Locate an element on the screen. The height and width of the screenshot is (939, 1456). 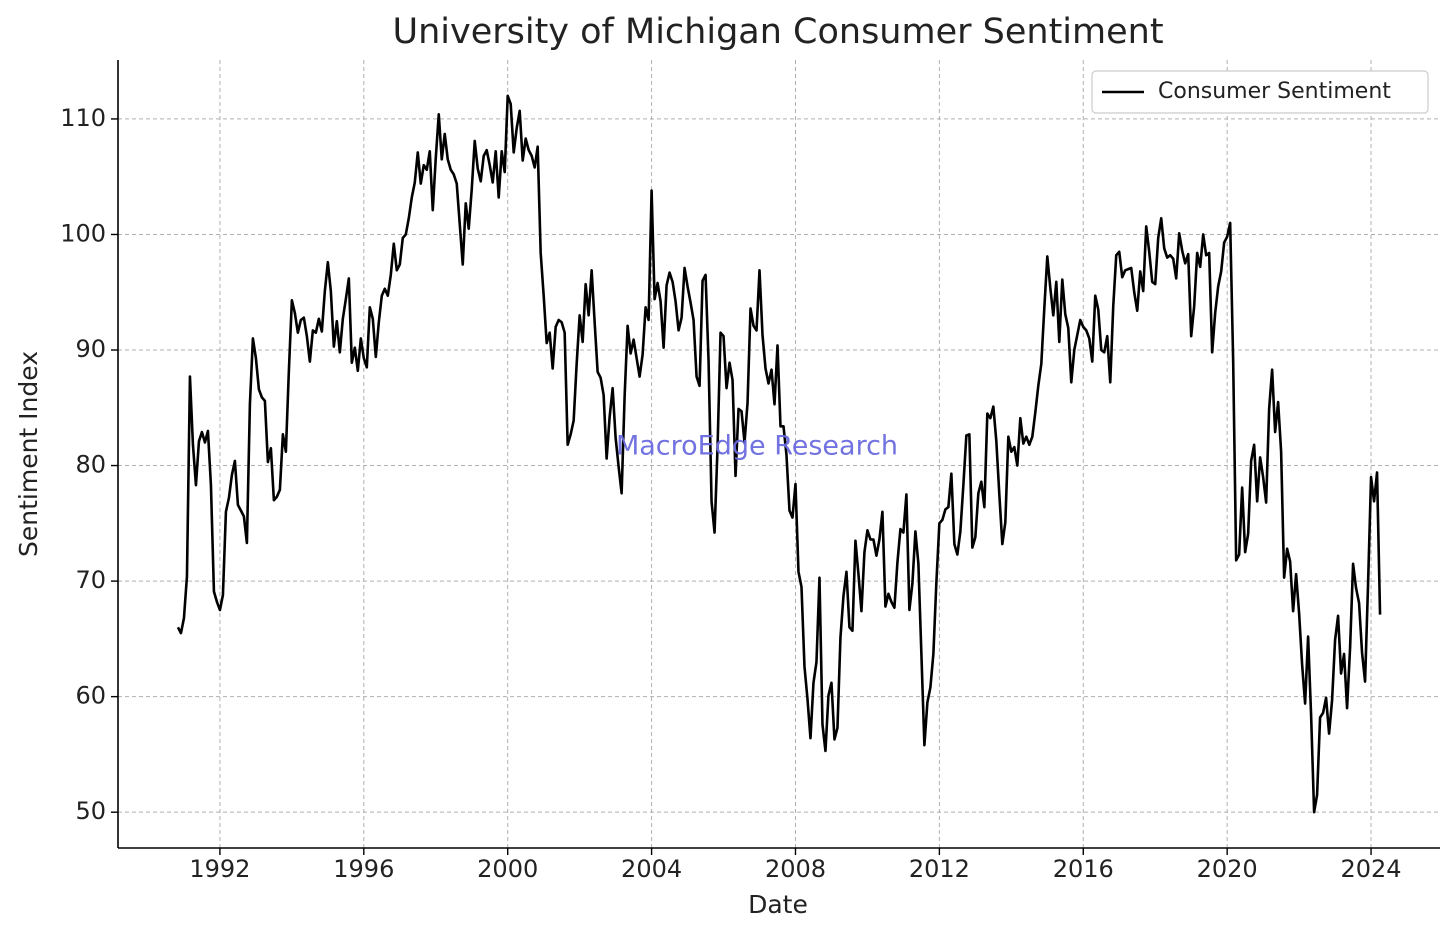
watermark: MacroEdge Research is located at coordinates (757, 446).